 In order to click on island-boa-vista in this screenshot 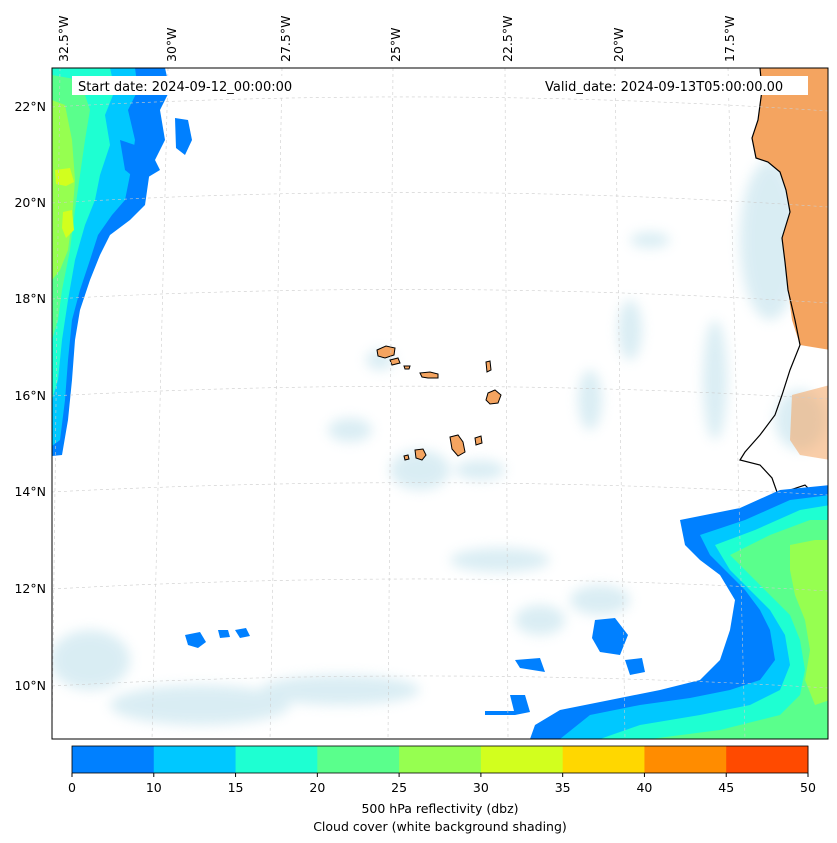, I will do `click(493, 397)`.